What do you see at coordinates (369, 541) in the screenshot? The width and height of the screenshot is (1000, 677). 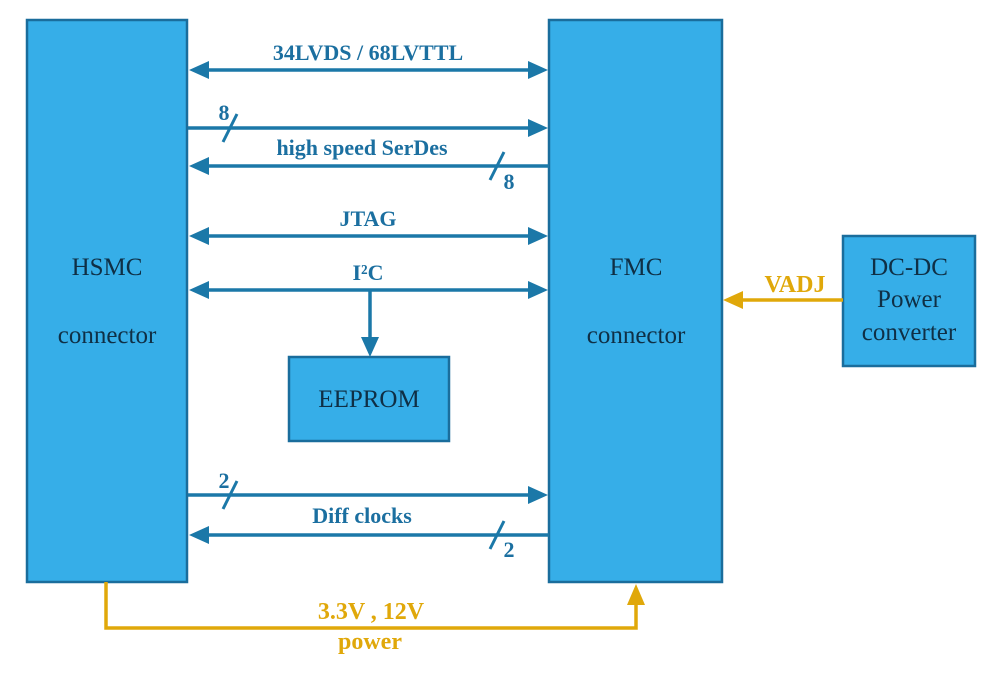 I see `diff-clock-rx-arrow: 2` at bounding box center [369, 541].